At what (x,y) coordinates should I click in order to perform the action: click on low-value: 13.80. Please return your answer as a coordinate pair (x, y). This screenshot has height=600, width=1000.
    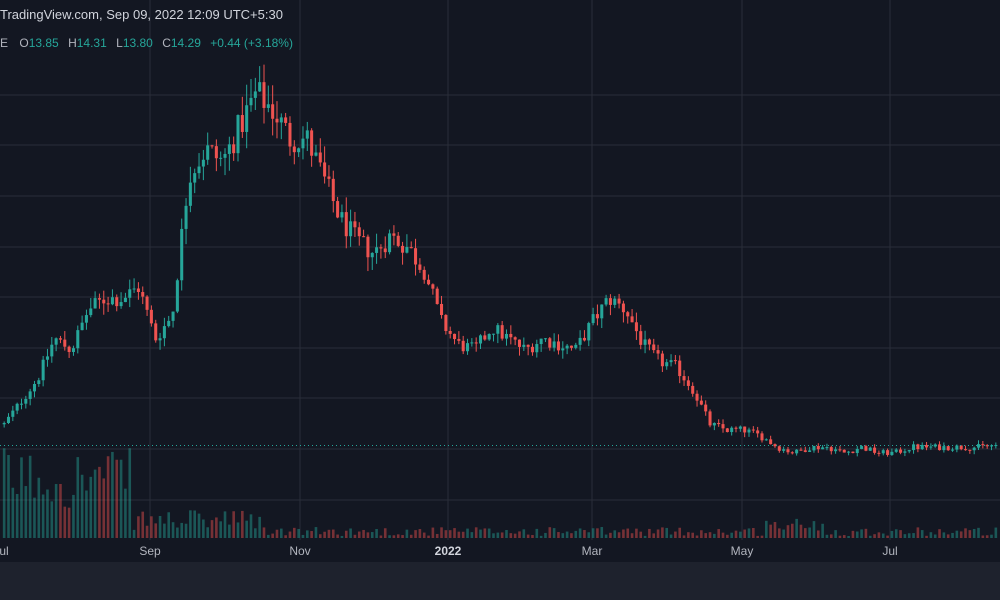
    Looking at the image, I should click on (137, 43).